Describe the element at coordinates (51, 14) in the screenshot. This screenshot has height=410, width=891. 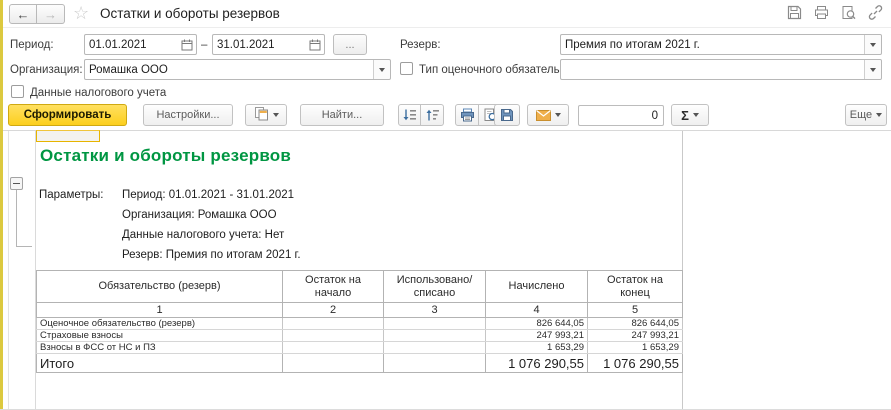
I see `forward-button: →` at that location.